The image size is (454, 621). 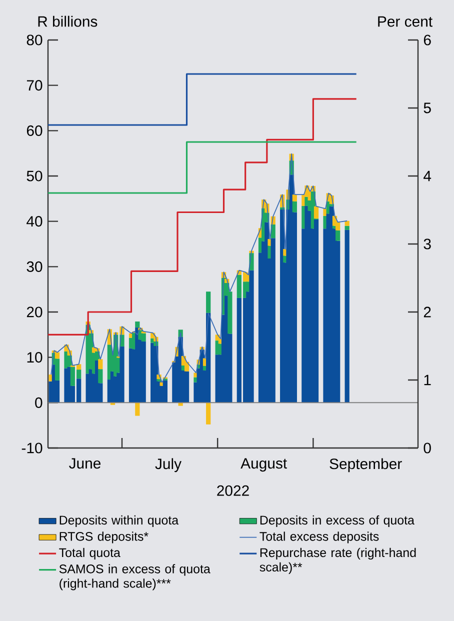 I want to click on y-axis-title: R billions, so click(x=68, y=21).